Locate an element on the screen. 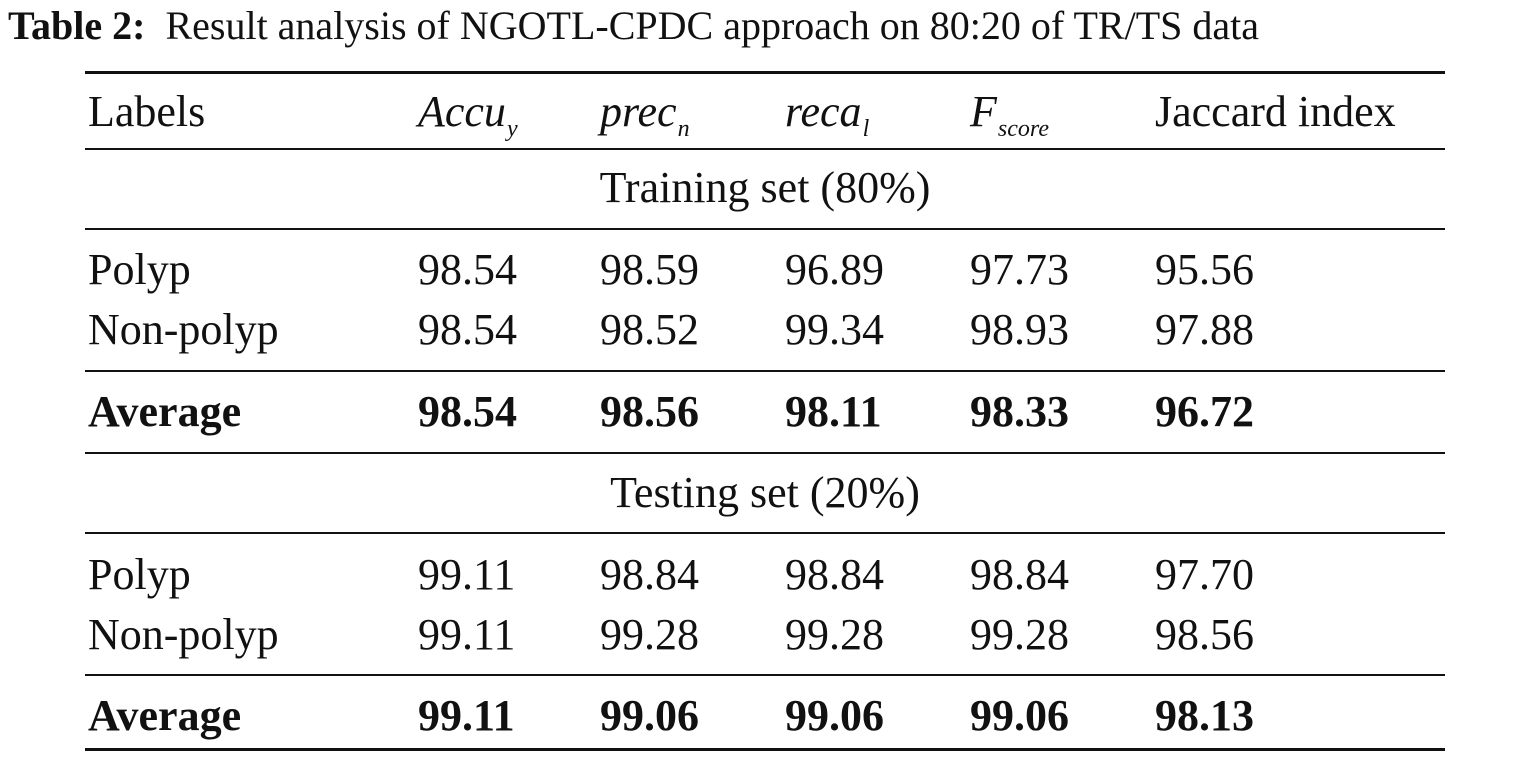 This screenshot has width=1521, height=758. table-cell: 99.34 is located at coordinates (834, 329).